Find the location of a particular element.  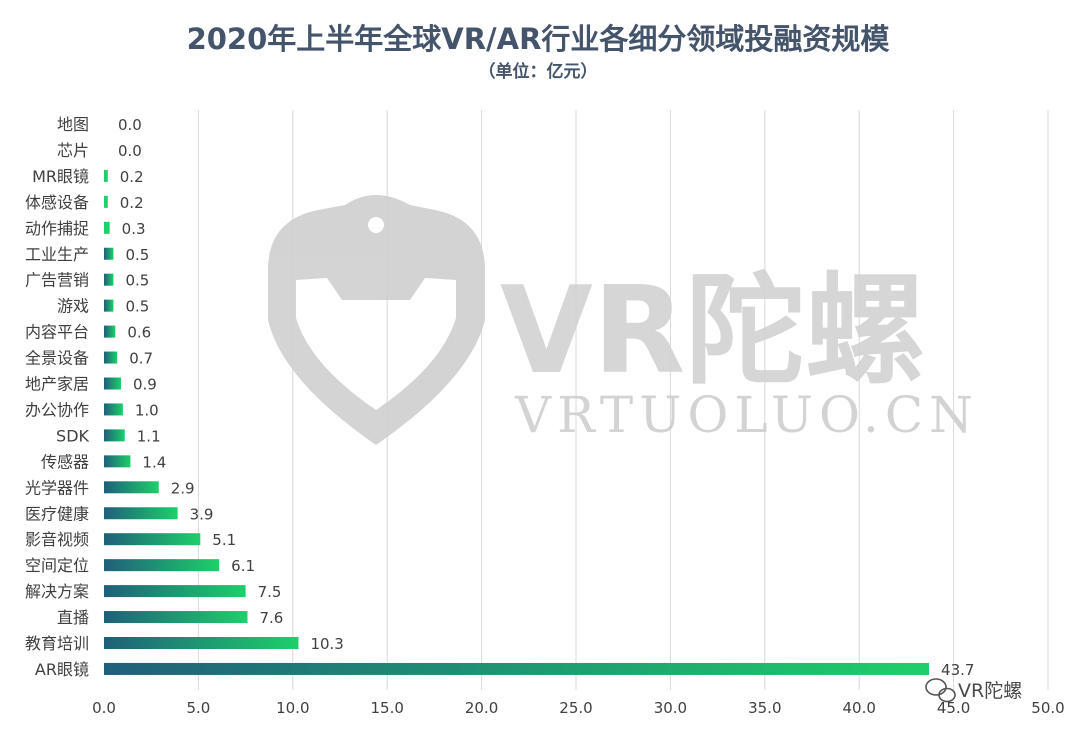

watermark-brand: VR陀螺 is located at coordinates (712, 331).